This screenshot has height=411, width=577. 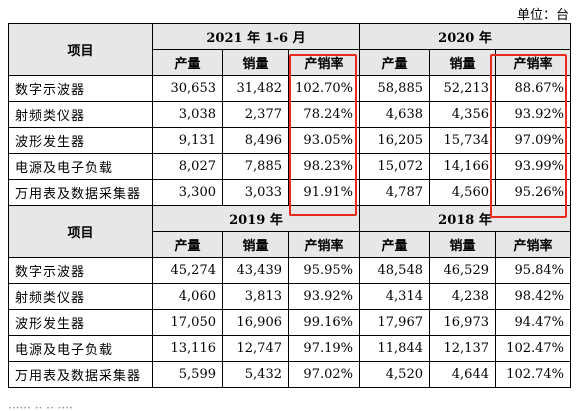 What do you see at coordinates (394, 296) in the screenshot?
I see `table-cell: 4,314` at bounding box center [394, 296].